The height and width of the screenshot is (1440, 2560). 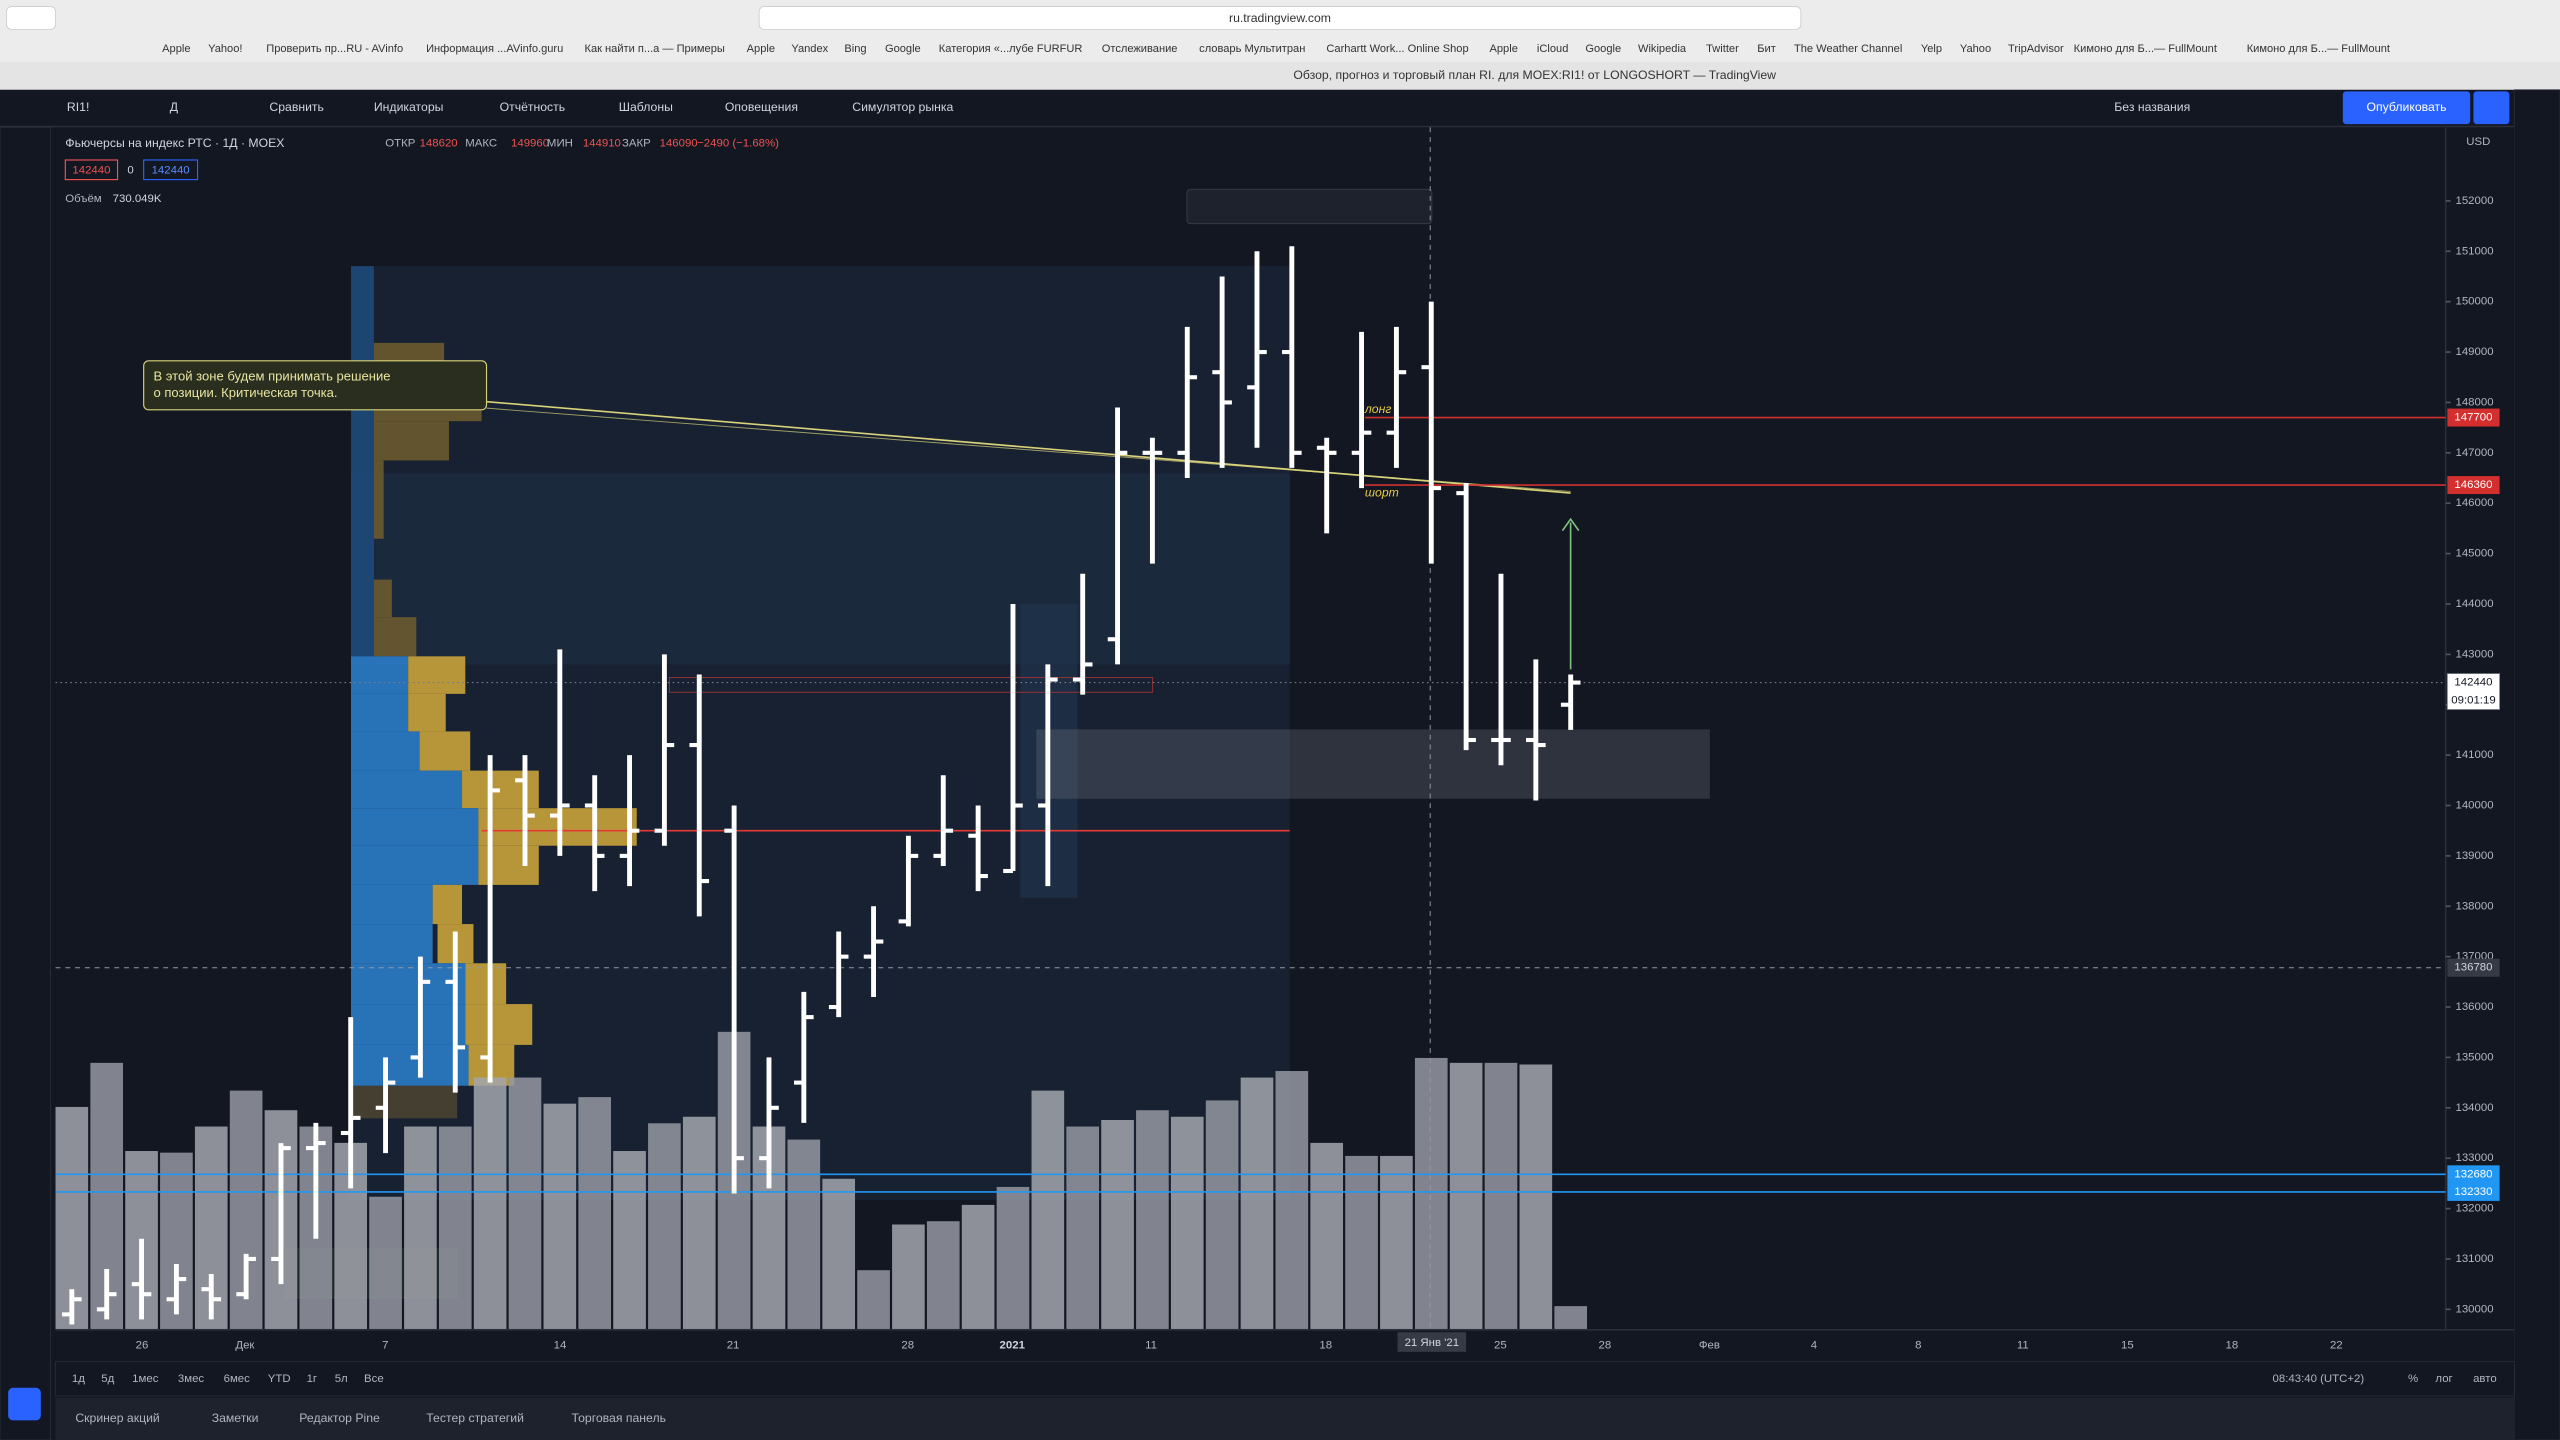 I want to click on play-button, so click(x=2491, y=108).